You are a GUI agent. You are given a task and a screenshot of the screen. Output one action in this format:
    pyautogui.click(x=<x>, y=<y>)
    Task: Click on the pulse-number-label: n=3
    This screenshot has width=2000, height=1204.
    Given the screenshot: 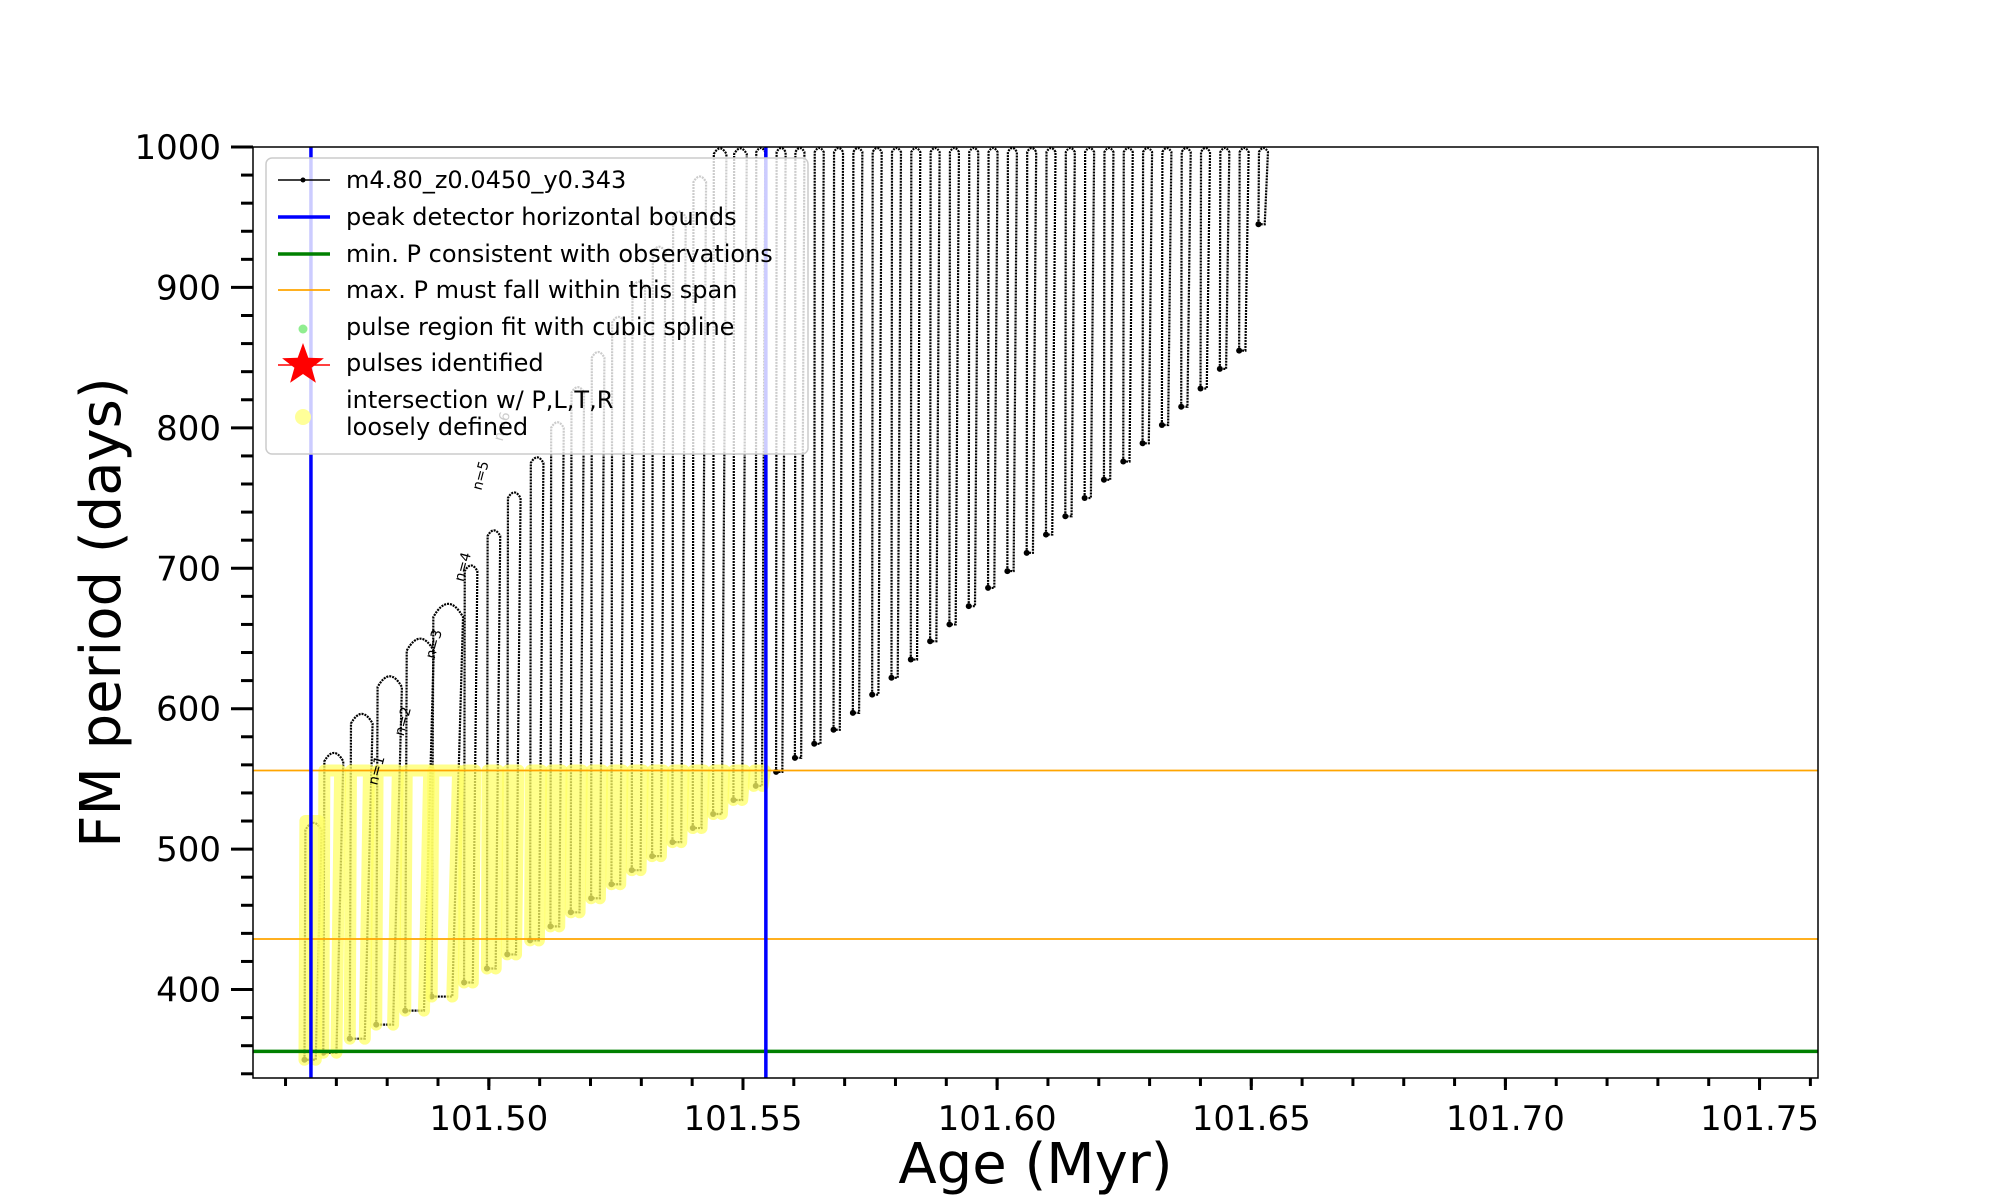 What is the action you would take?
    pyautogui.click(x=434, y=644)
    